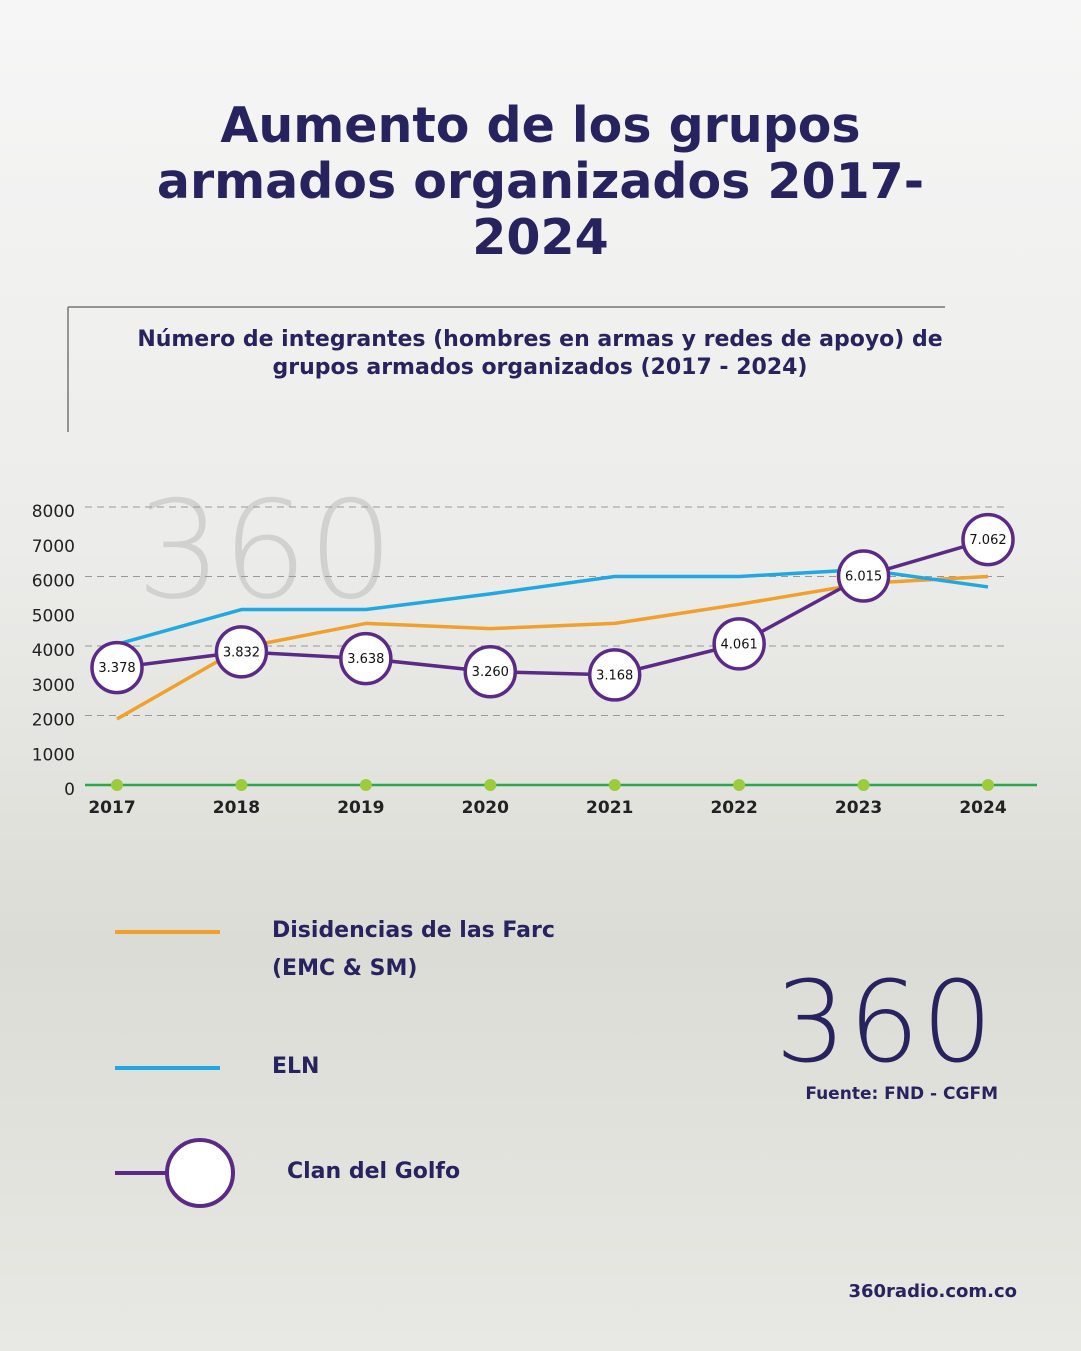 The height and width of the screenshot is (1351, 1081). Describe the element at coordinates (413, 949) in the screenshot. I see `legend-label: Disidencias de las Farc (EMC & SM)` at that location.